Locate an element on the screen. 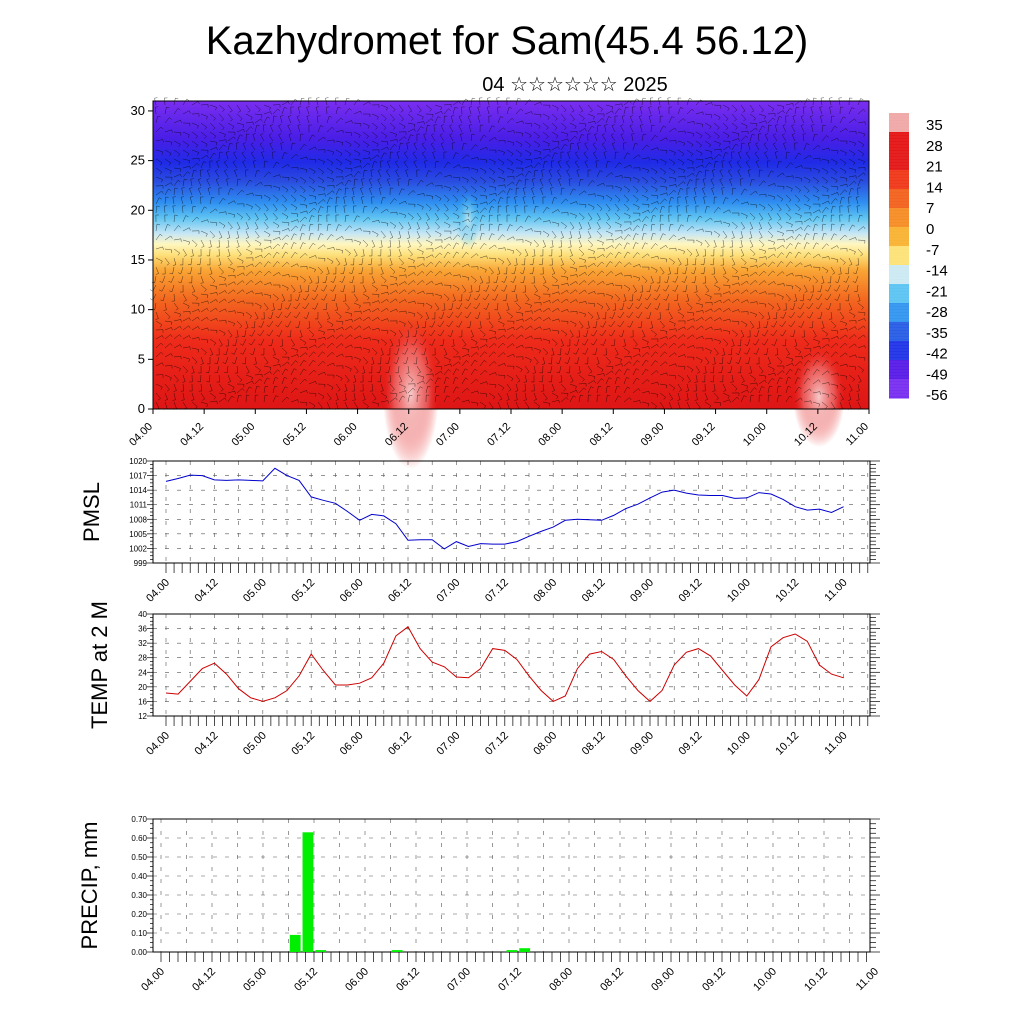 The image size is (1024, 1024). y-tick-label: 25 is located at coordinates (138, 160).